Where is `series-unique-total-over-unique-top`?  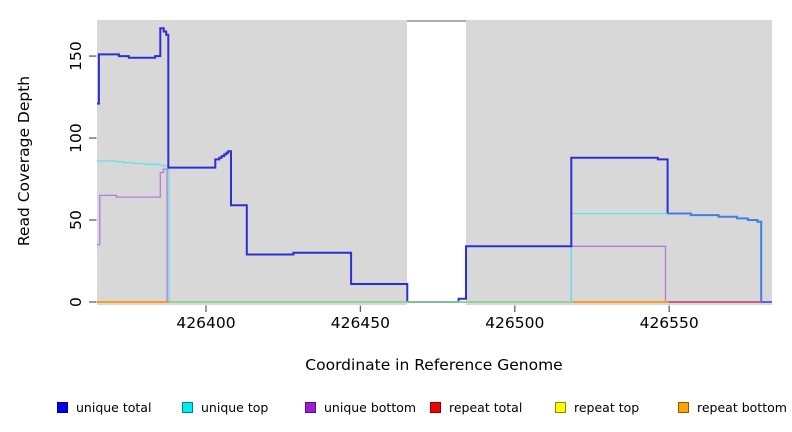 series-unique-total-over-unique-top is located at coordinates (715, 257).